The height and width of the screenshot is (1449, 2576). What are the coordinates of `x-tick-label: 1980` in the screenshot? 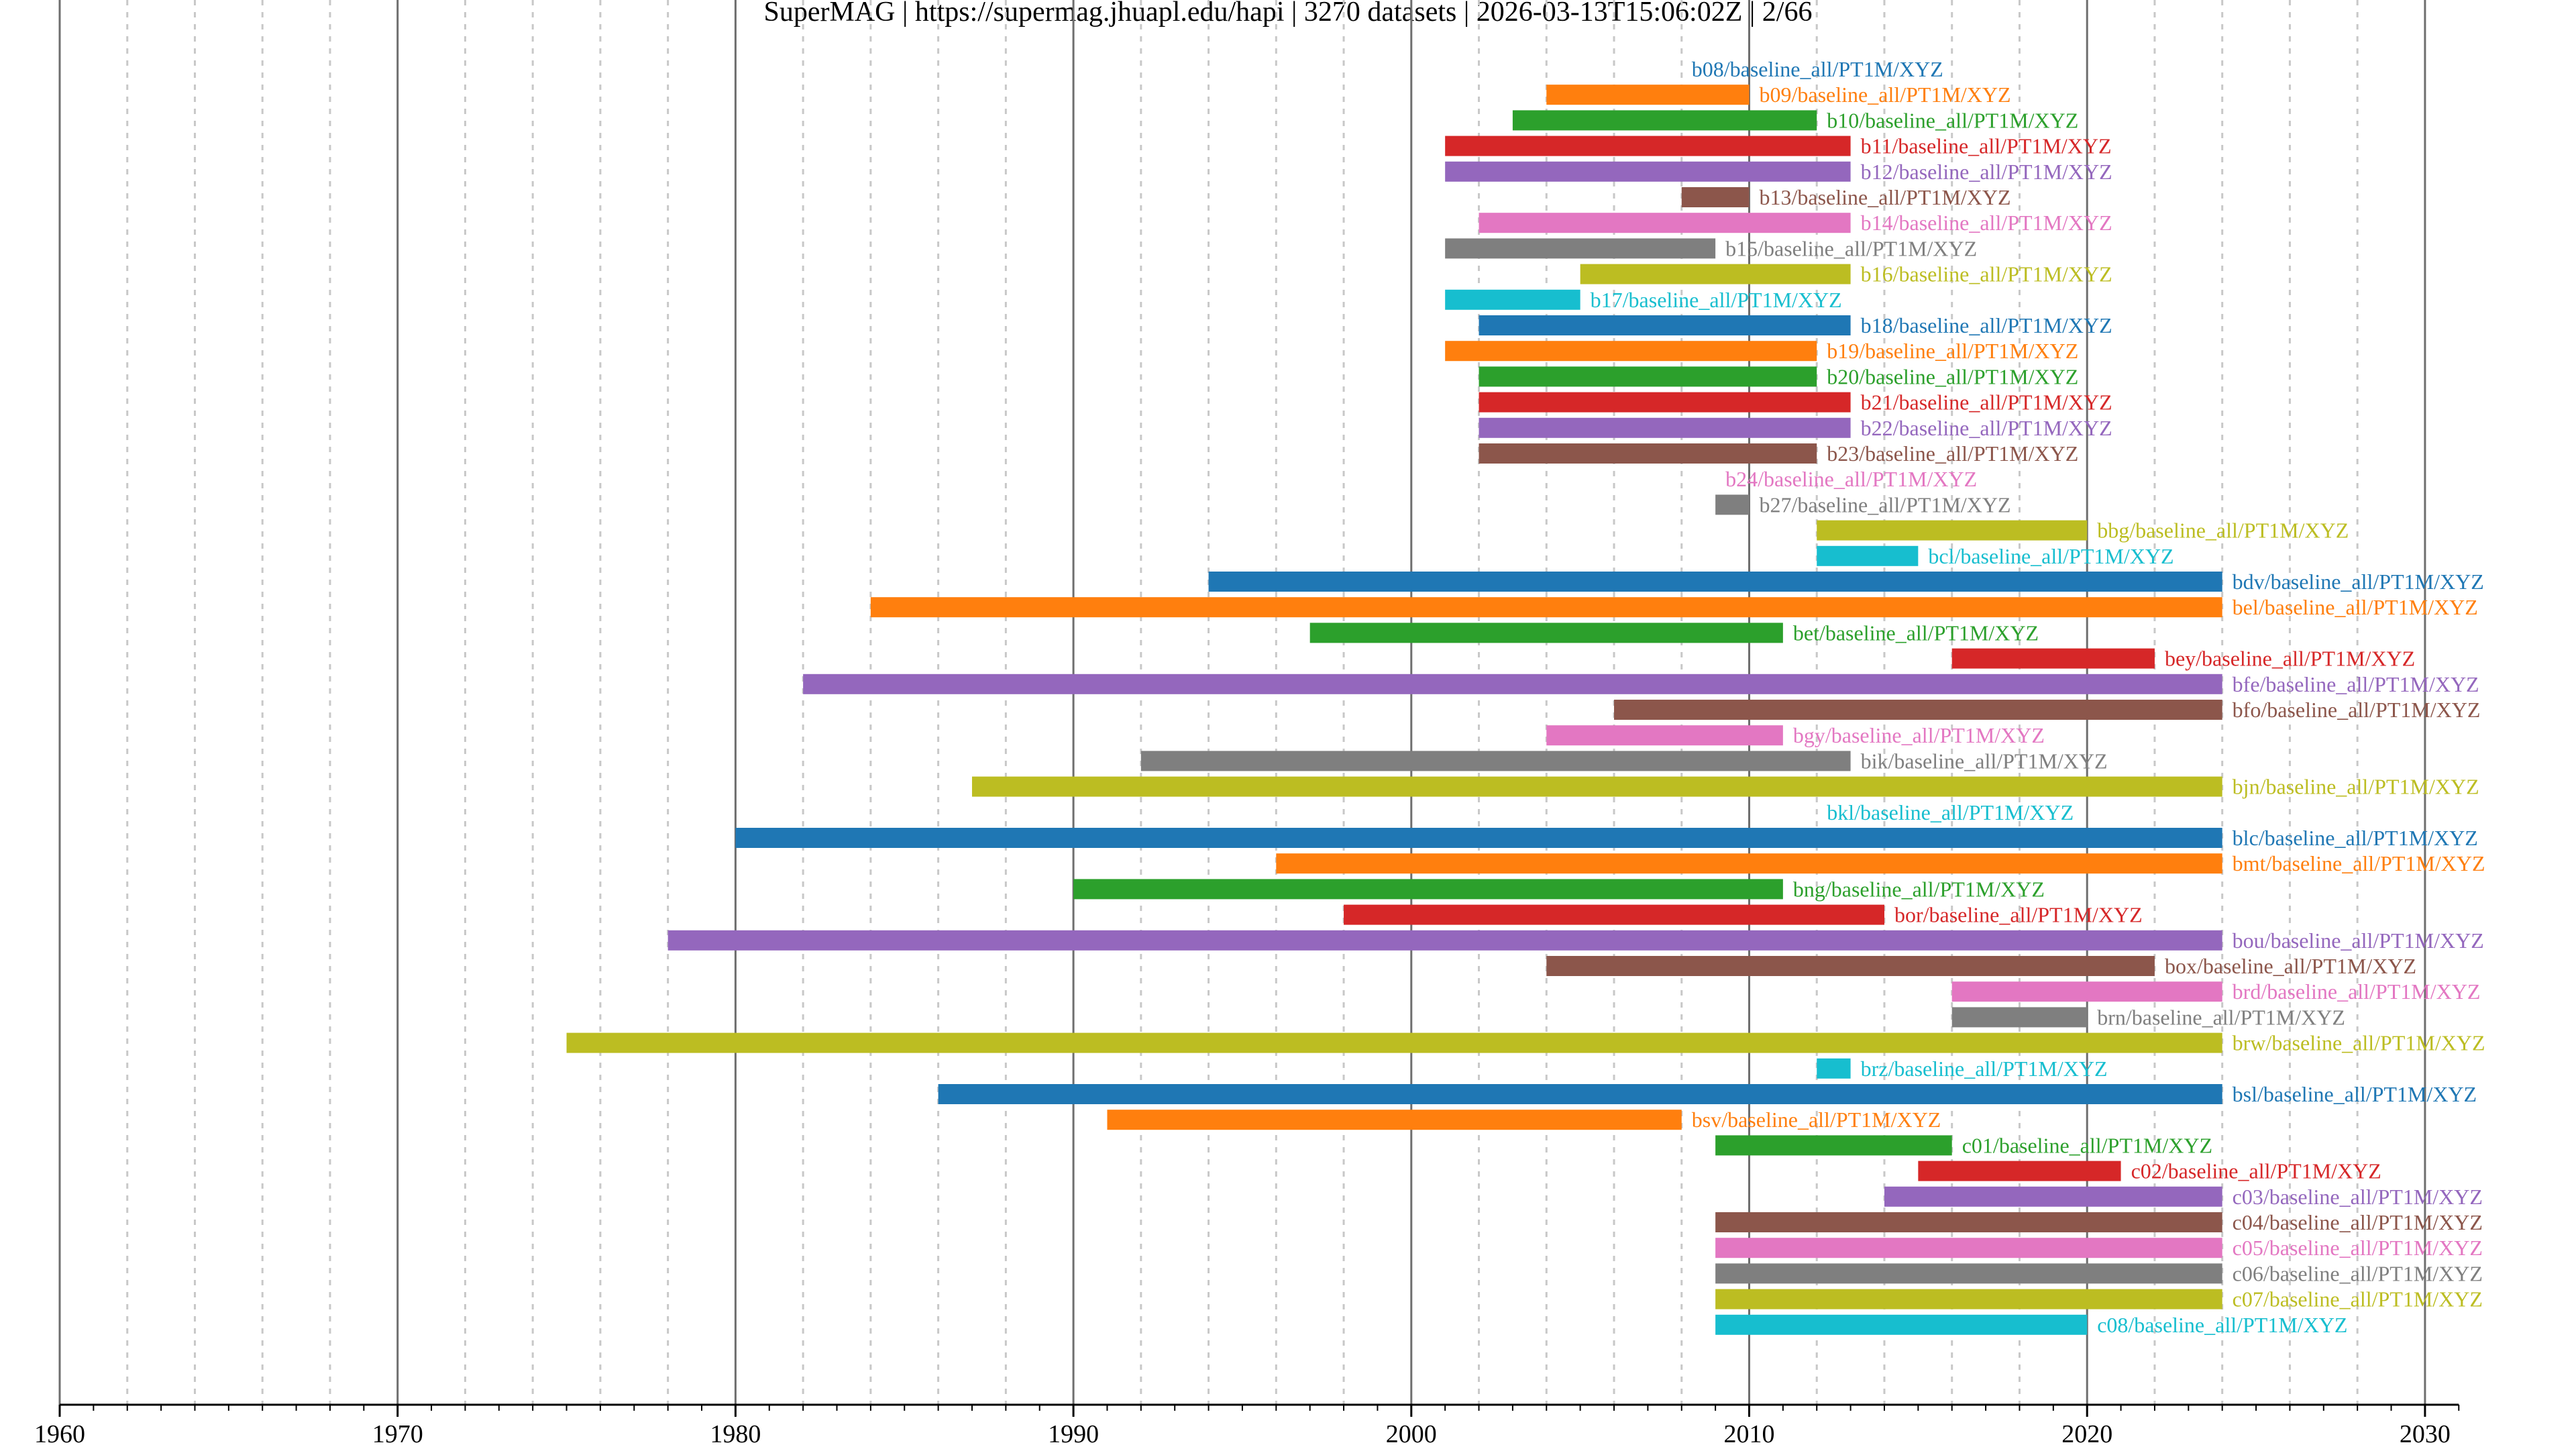 It's located at (735, 1434).